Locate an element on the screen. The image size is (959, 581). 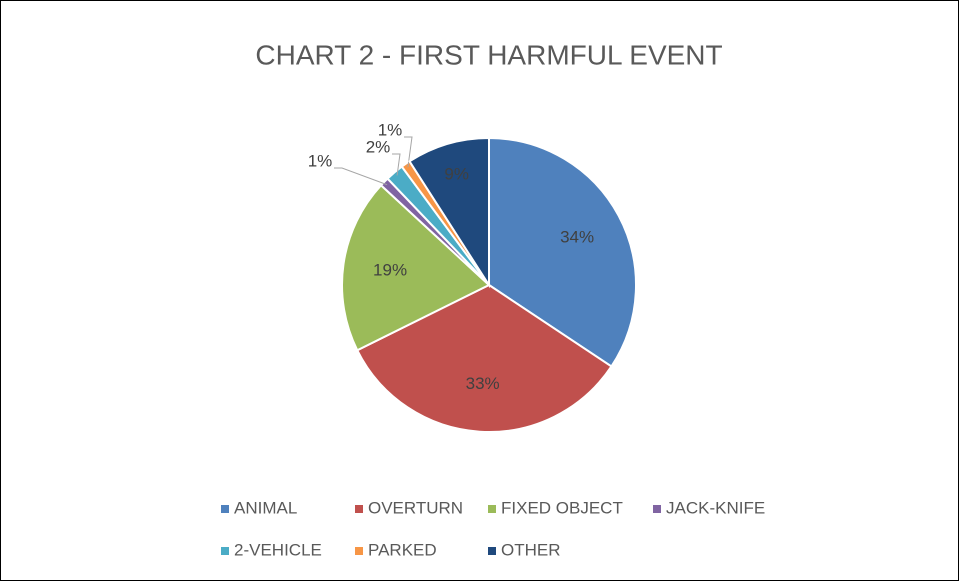
data-label: 9% is located at coordinates (456, 173).